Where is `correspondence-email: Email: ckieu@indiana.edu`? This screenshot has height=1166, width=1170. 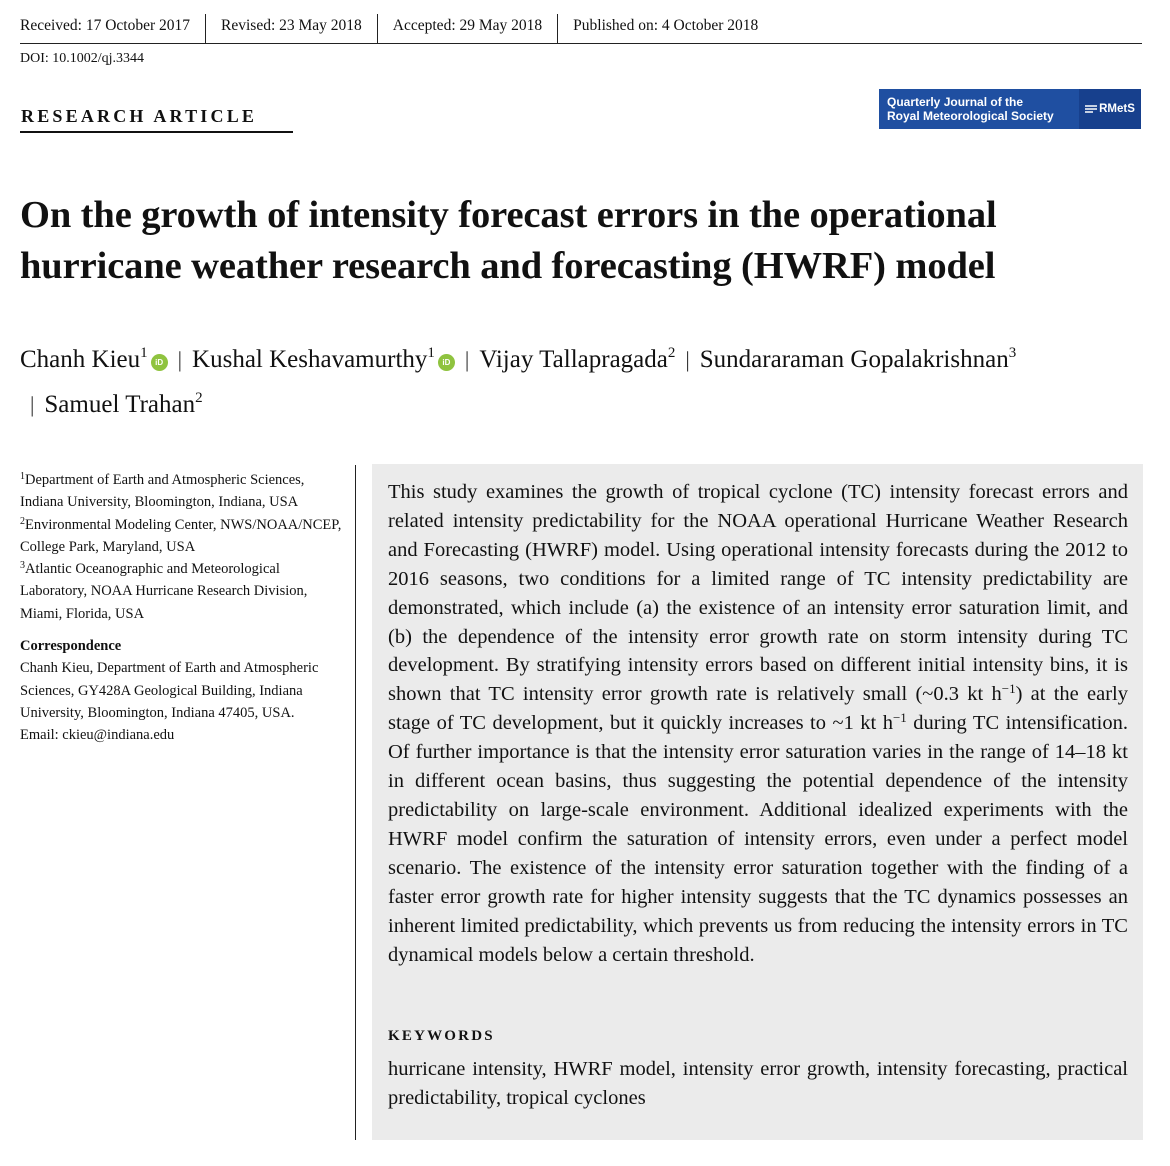 correspondence-email: Email: ckieu@indiana.edu is located at coordinates (97, 735).